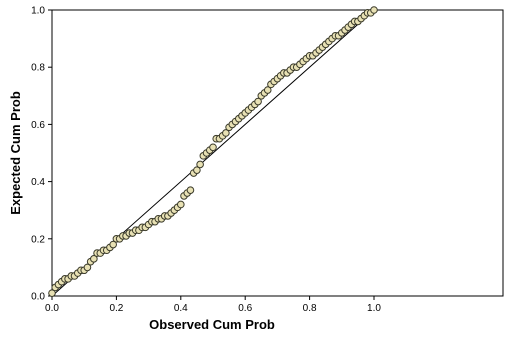  Describe the element at coordinates (213, 305) in the screenshot. I see `x-axis-ticks: 0.0 0.2 0.4 0.6 0.8 1.0` at that location.